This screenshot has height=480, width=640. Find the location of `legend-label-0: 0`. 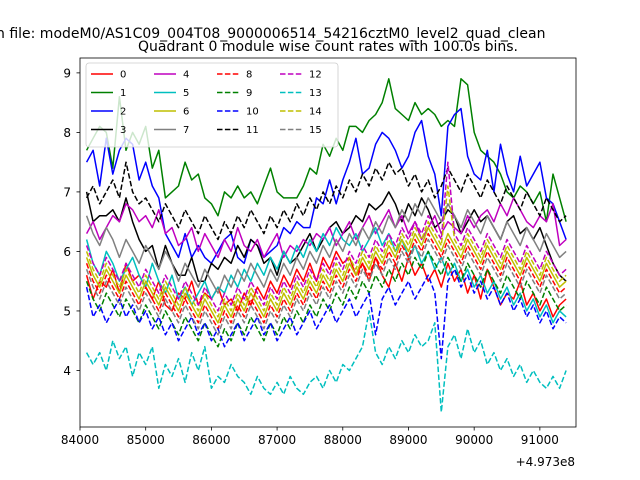

legend-label-0: 0 is located at coordinates (123, 75).